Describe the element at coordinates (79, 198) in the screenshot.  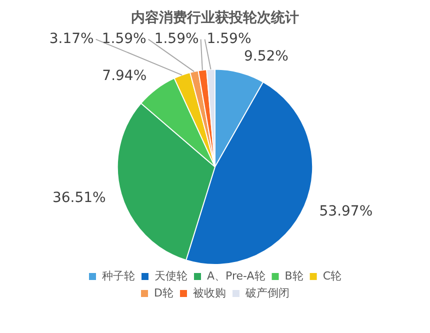
I see `data-label: 36.51%` at that location.